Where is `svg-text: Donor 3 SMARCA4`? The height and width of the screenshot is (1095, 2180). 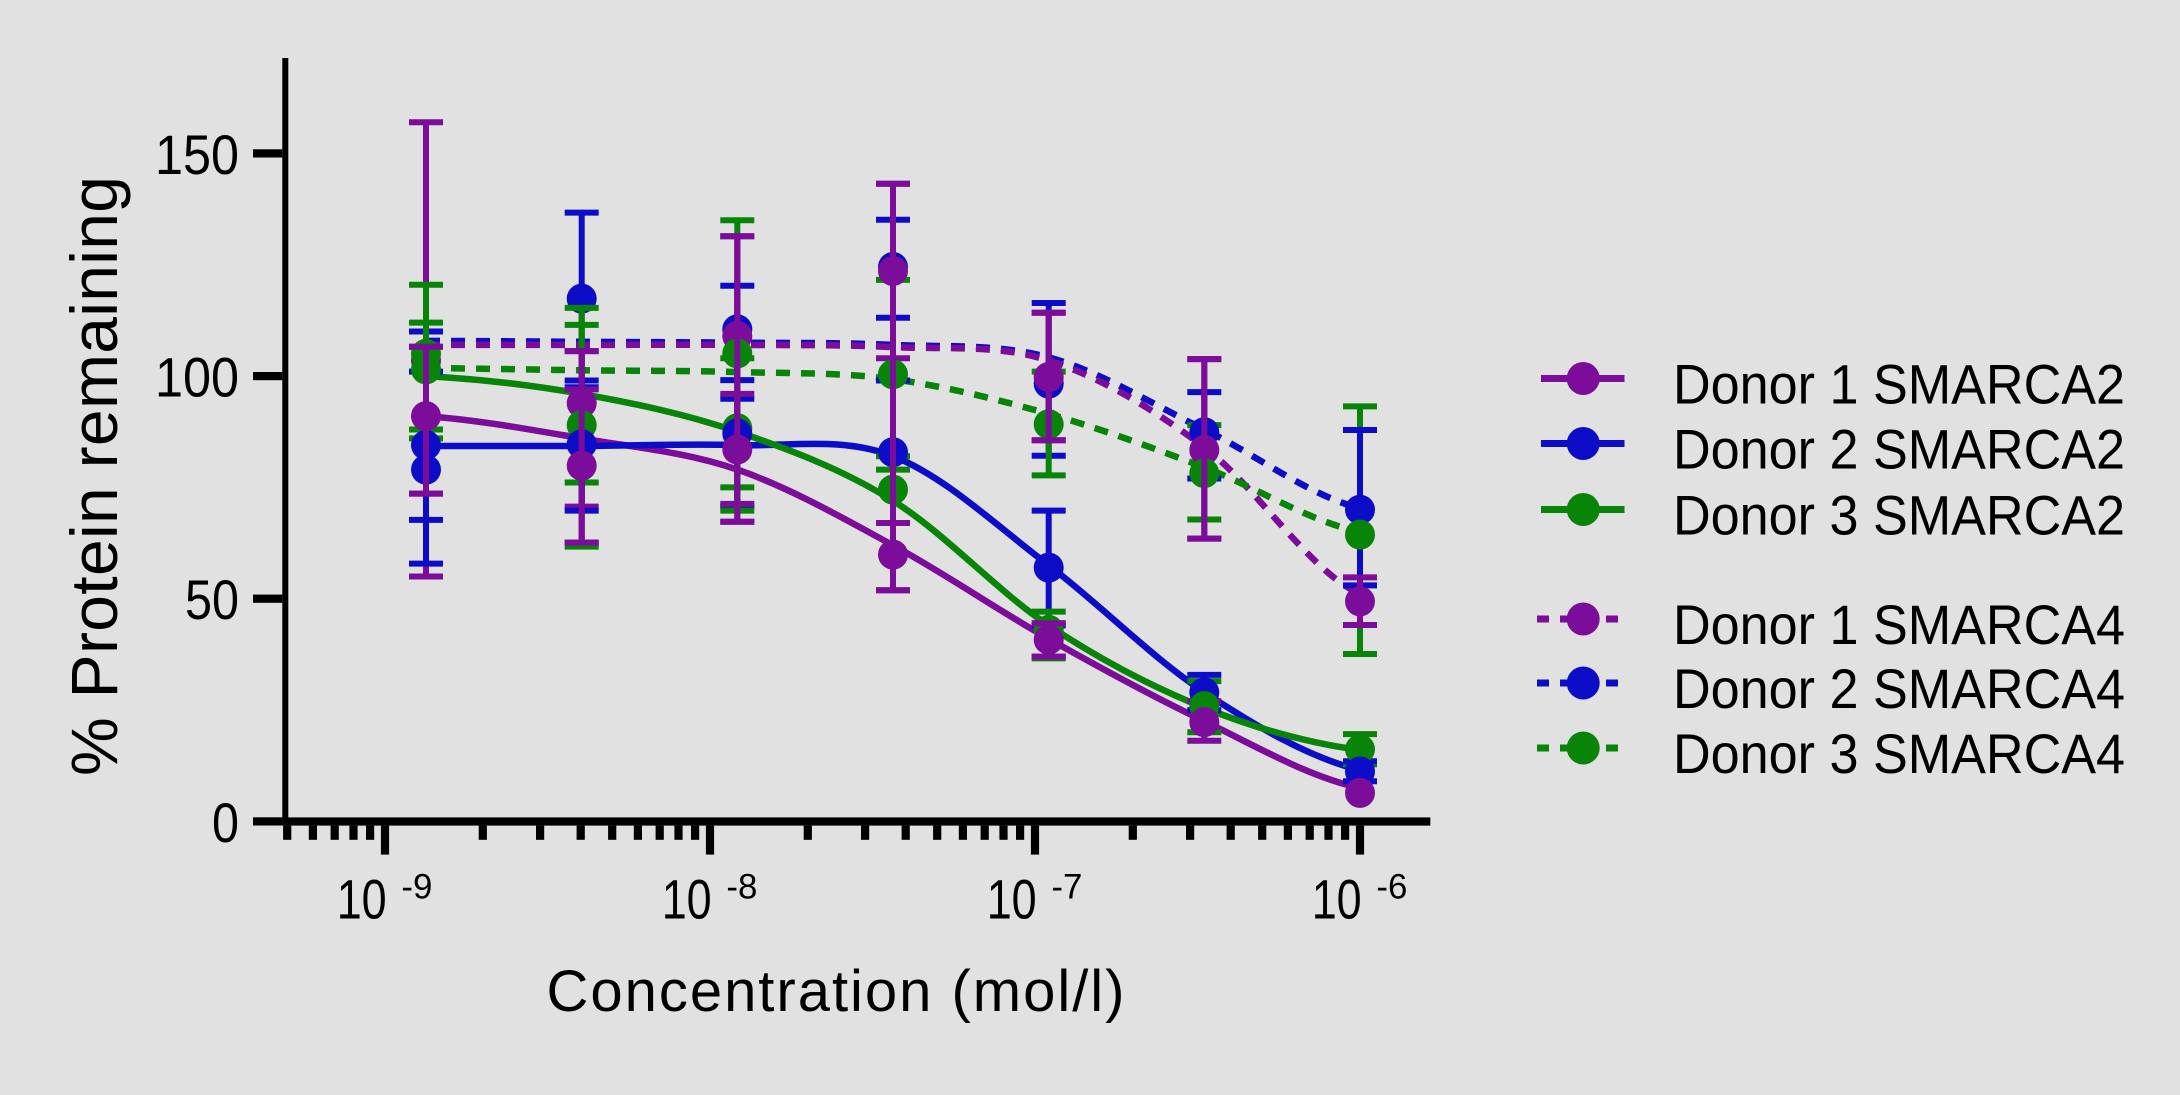 svg-text: Donor 3 SMARCA4 is located at coordinates (1899, 753).